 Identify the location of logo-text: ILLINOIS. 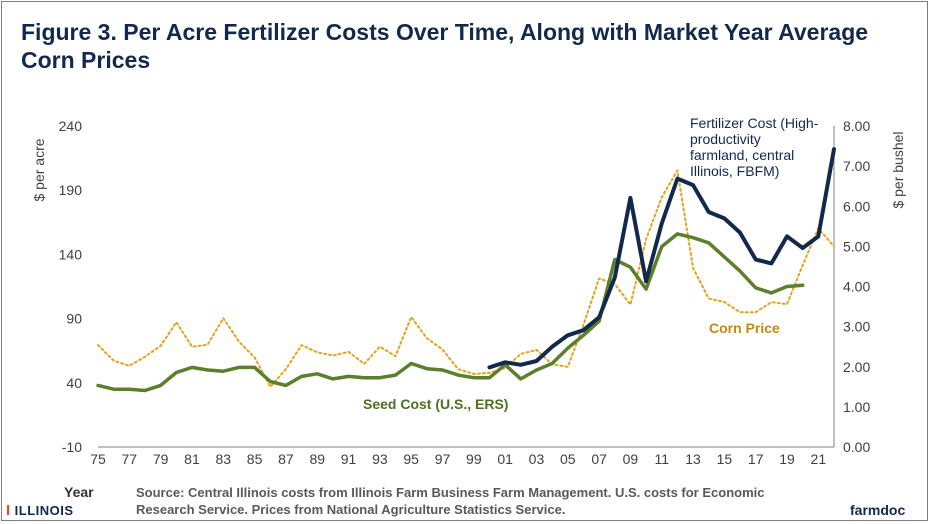
(44, 510).